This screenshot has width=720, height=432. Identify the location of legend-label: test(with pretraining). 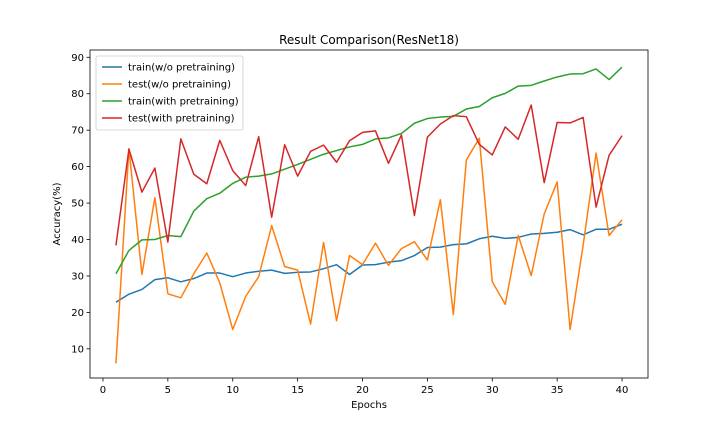
(181, 119).